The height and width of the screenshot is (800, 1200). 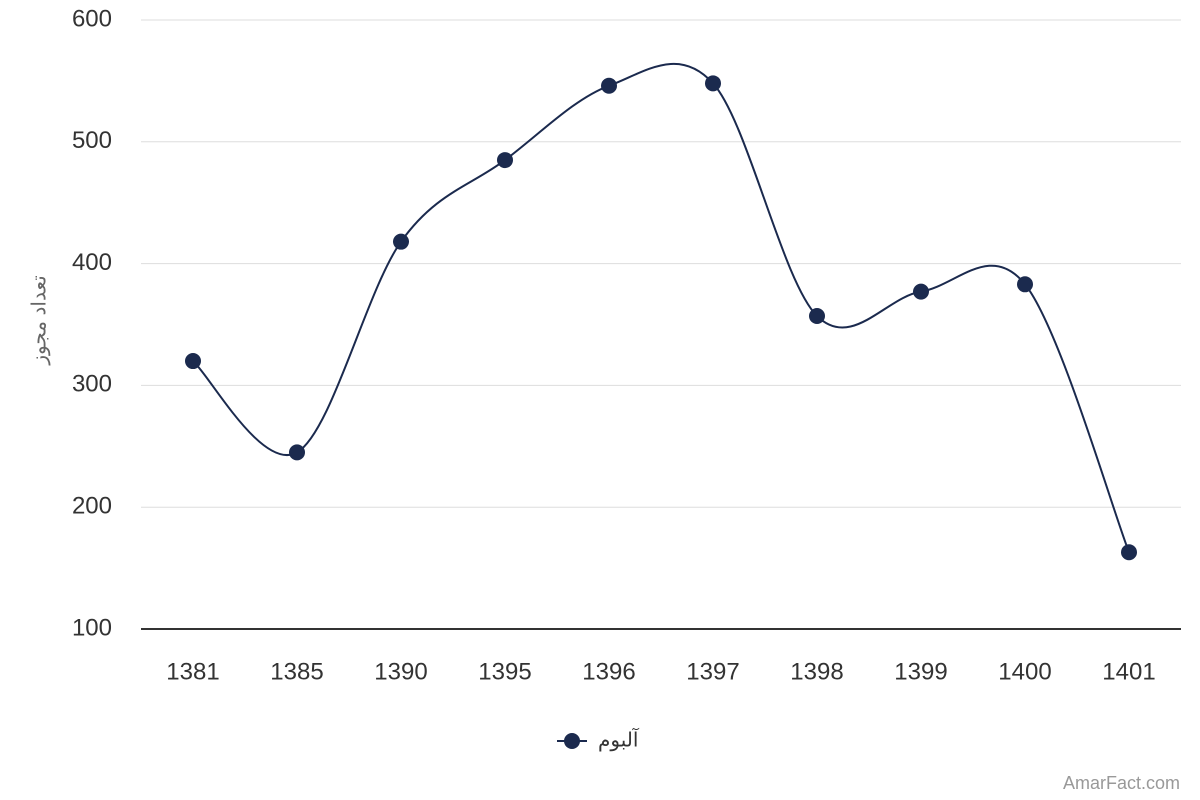 What do you see at coordinates (712, 671) in the screenshot?
I see `x-tick-label: 1397` at bounding box center [712, 671].